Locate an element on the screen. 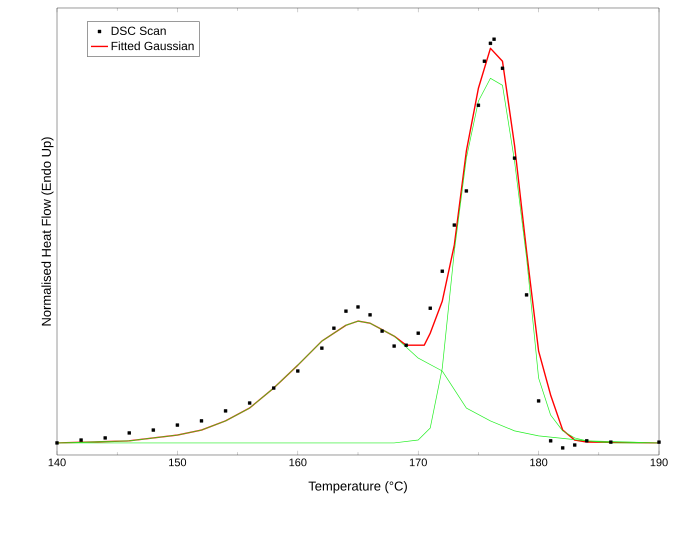 The height and width of the screenshot is (536, 676). x-tick-label: 190 is located at coordinates (659, 462).